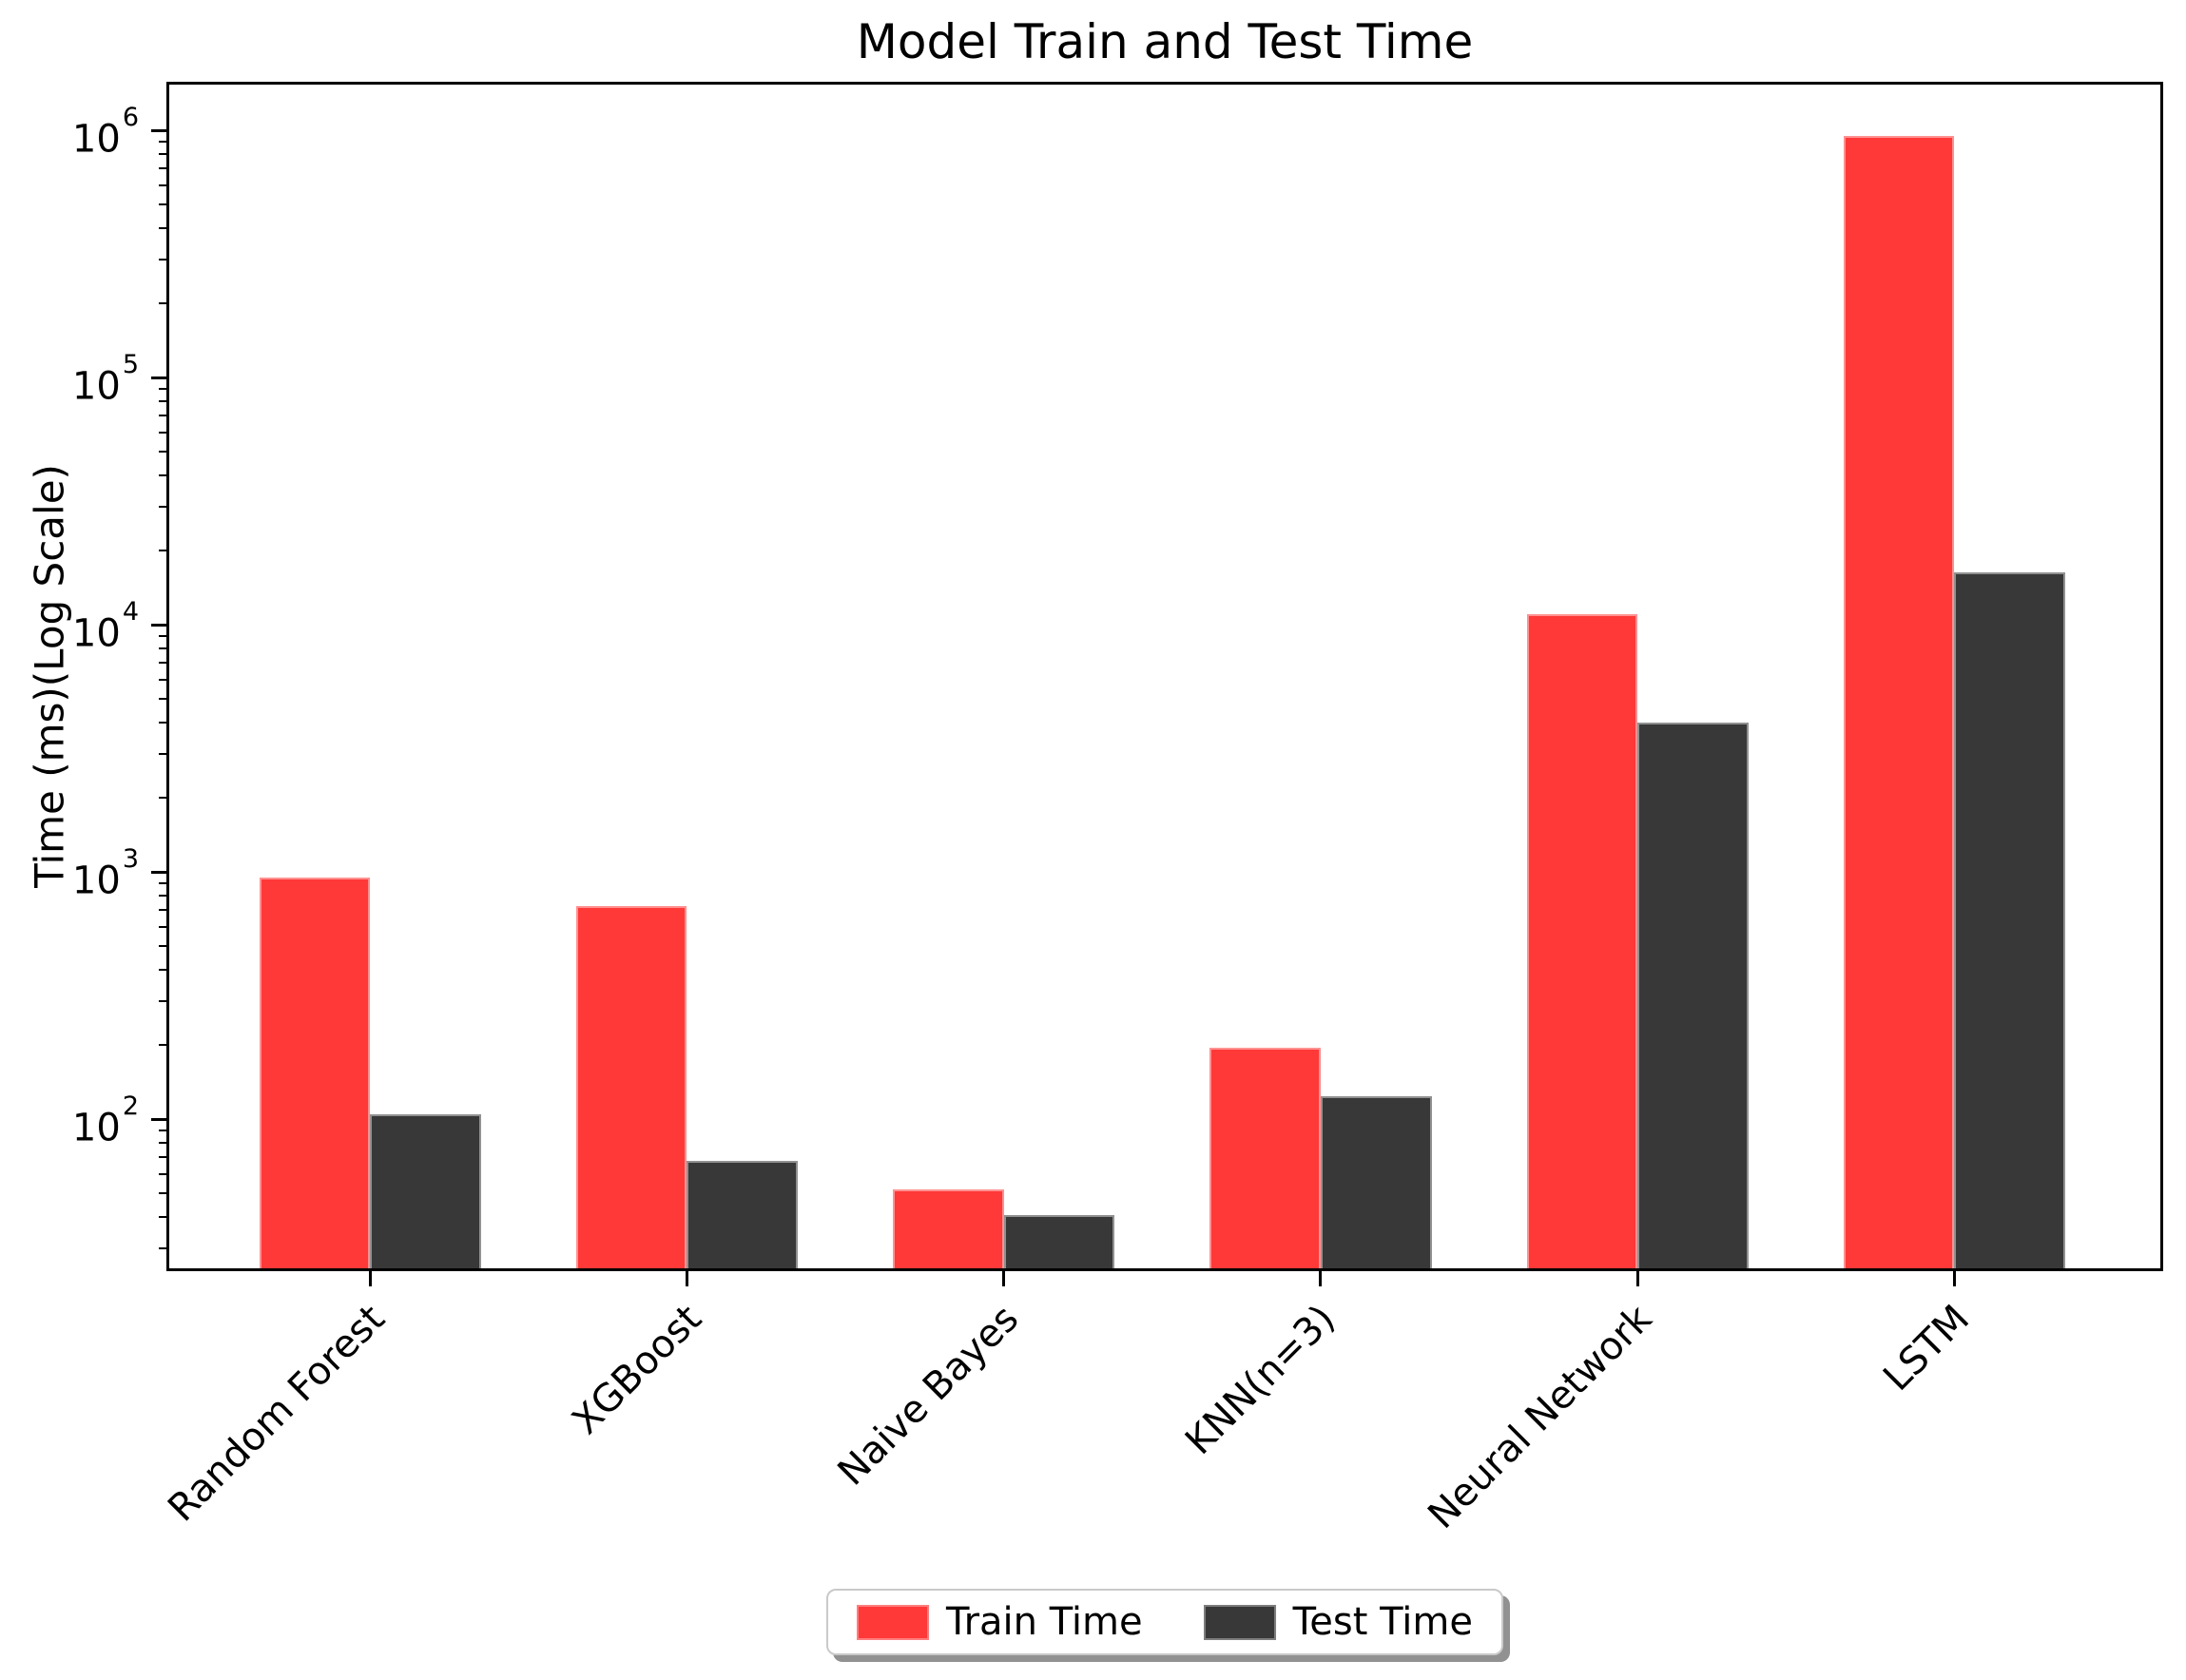  I want to click on y-tick-label-10e3: 10³, so click(105, 873).